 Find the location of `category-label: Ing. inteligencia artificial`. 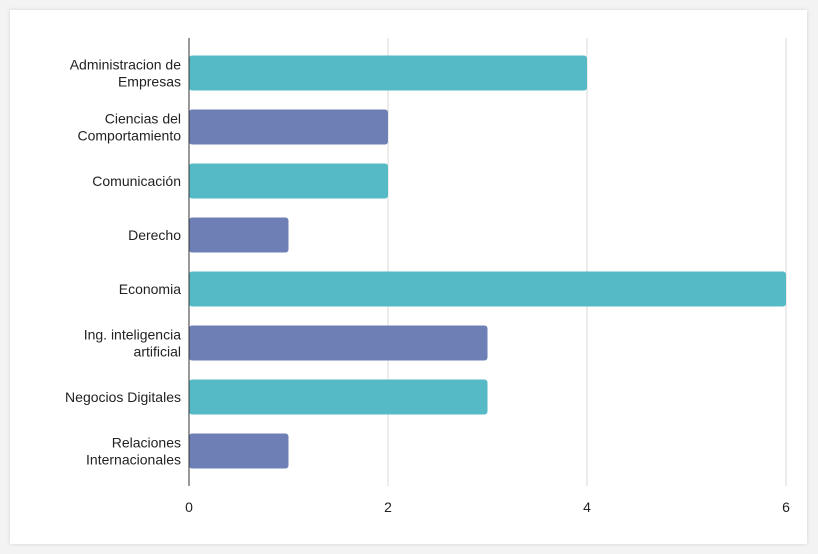

category-label: Ing. inteligencia artificial is located at coordinates (133, 343).